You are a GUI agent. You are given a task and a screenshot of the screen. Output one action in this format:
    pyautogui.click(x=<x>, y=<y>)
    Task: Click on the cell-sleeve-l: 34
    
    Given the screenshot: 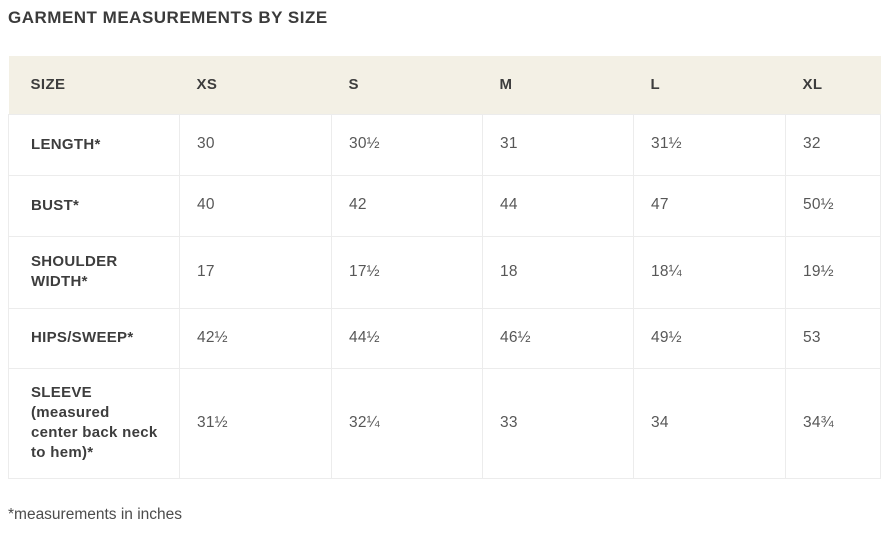 What is the action you would take?
    pyautogui.click(x=709, y=423)
    